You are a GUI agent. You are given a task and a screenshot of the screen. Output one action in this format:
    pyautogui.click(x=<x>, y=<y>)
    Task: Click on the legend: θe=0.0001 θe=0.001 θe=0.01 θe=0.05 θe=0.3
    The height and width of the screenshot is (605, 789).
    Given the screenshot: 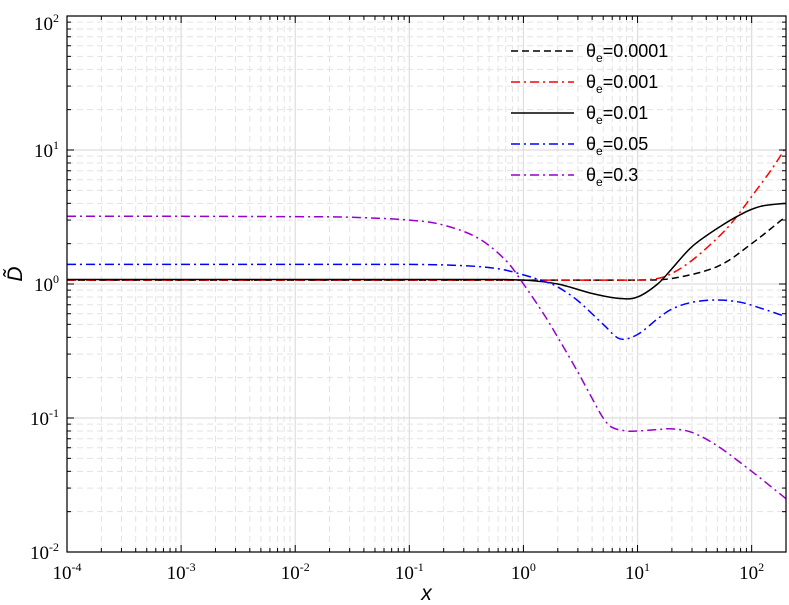 What is the action you would take?
    pyautogui.click(x=589, y=115)
    